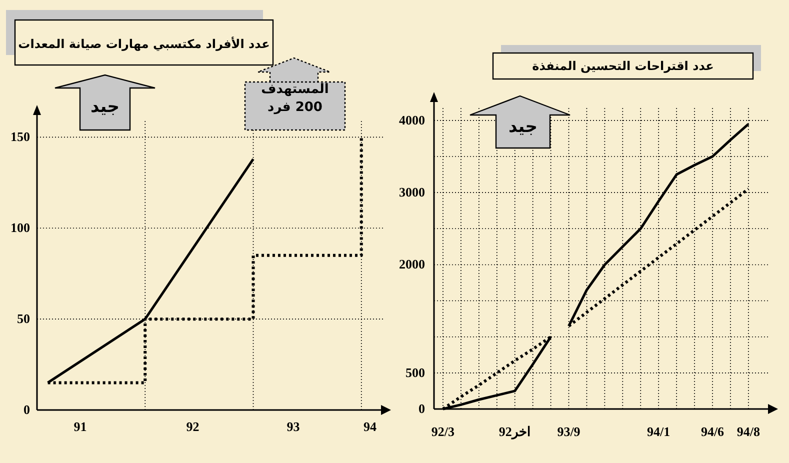  I want to click on x-tick-label: 93, so click(293, 426).